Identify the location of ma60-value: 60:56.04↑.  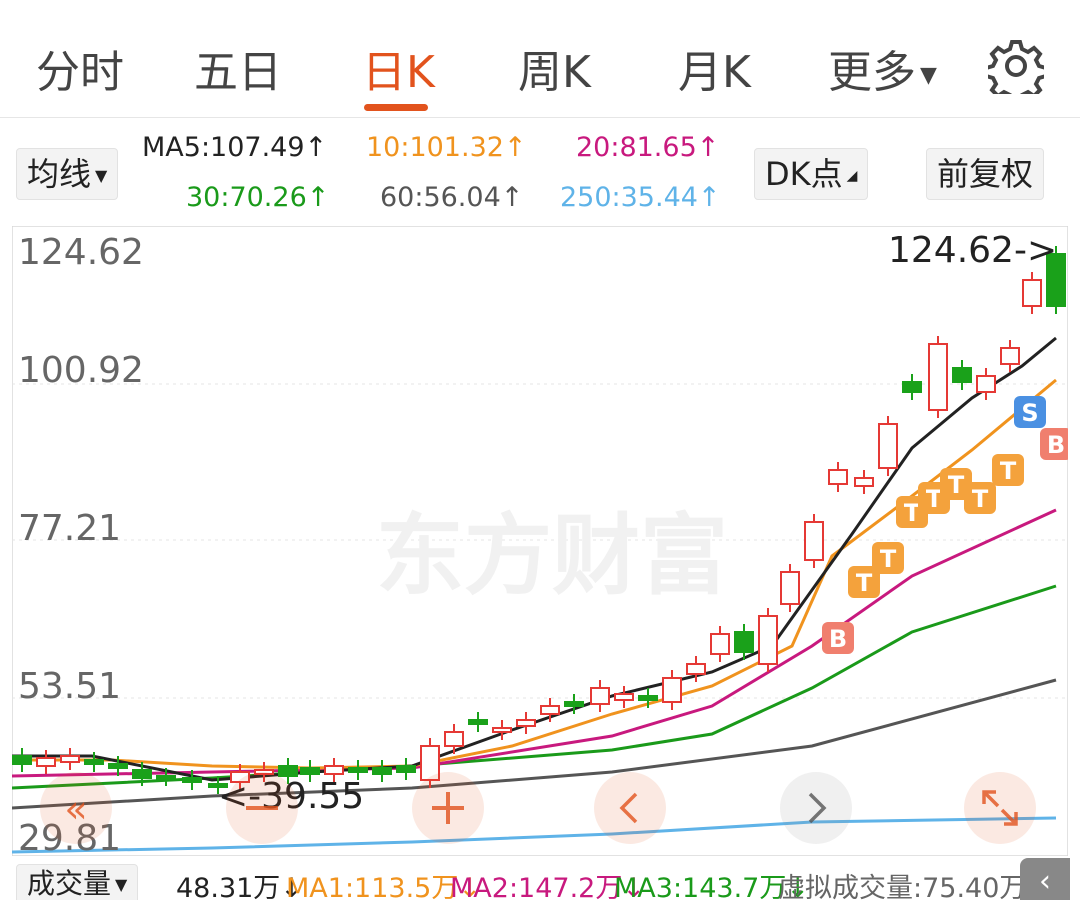
(452, 197).